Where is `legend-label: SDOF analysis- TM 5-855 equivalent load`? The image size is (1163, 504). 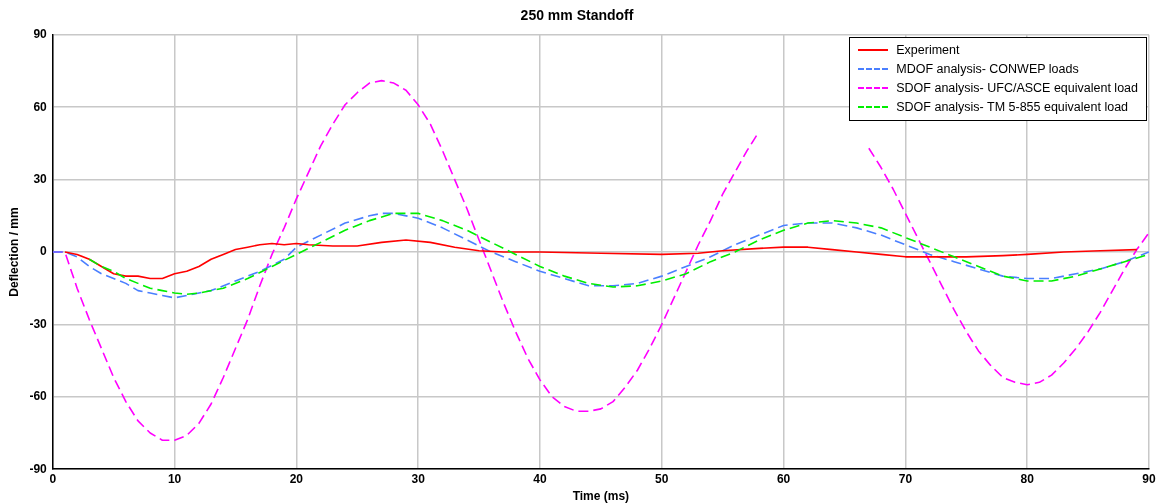
legend-label: SDOF analysis- TM 5-855 equivalent load is located at coordinates (1012, 107).